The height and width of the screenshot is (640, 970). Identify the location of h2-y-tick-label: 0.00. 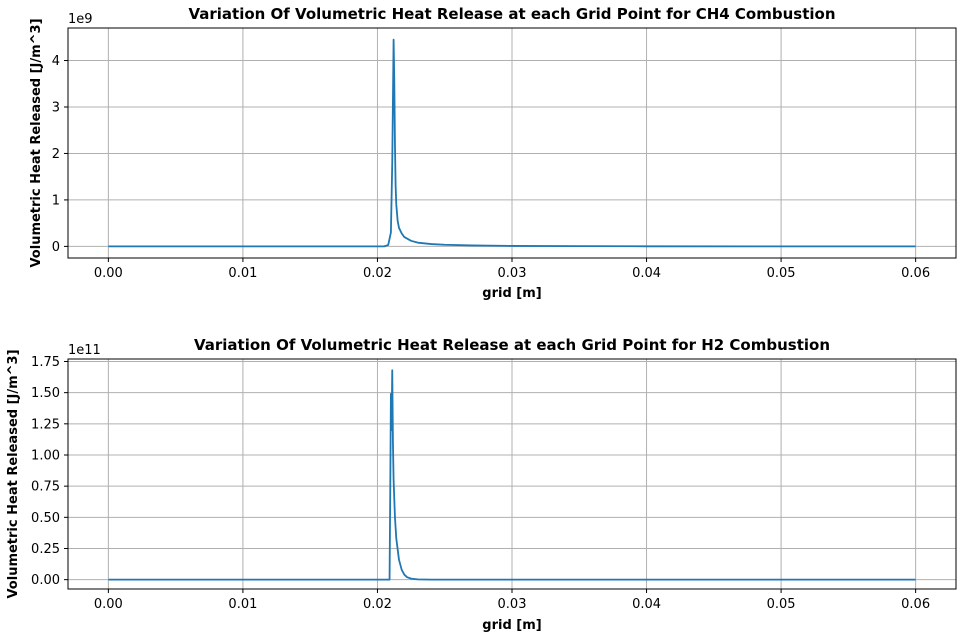
(45, 580).